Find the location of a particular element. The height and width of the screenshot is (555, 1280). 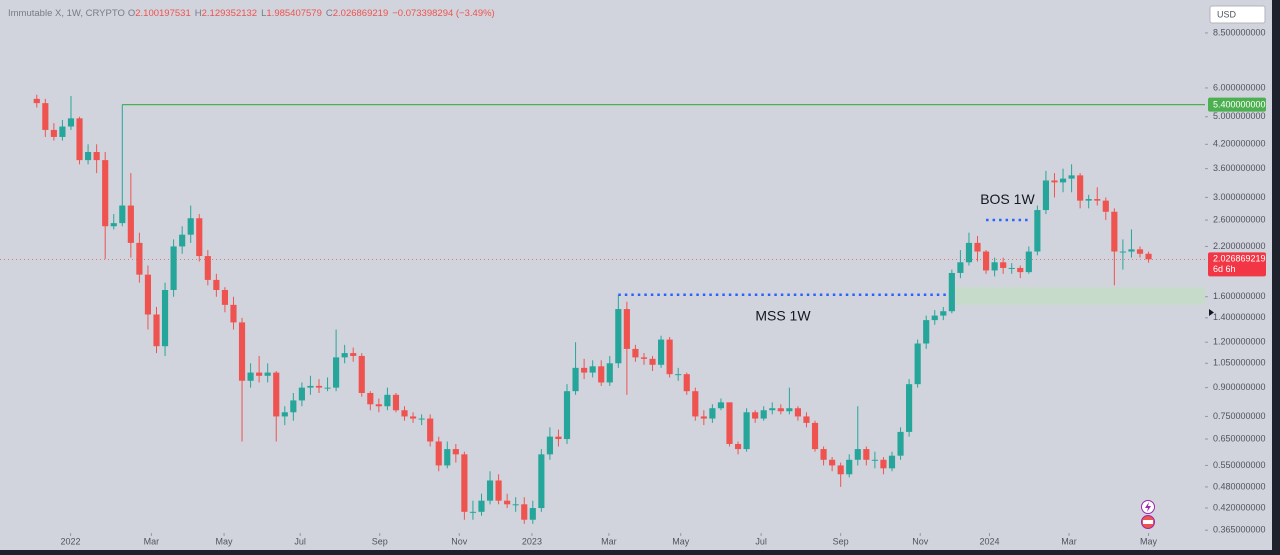

y-tick-label: 1.400000000 is located at coordinates (1239, 317).